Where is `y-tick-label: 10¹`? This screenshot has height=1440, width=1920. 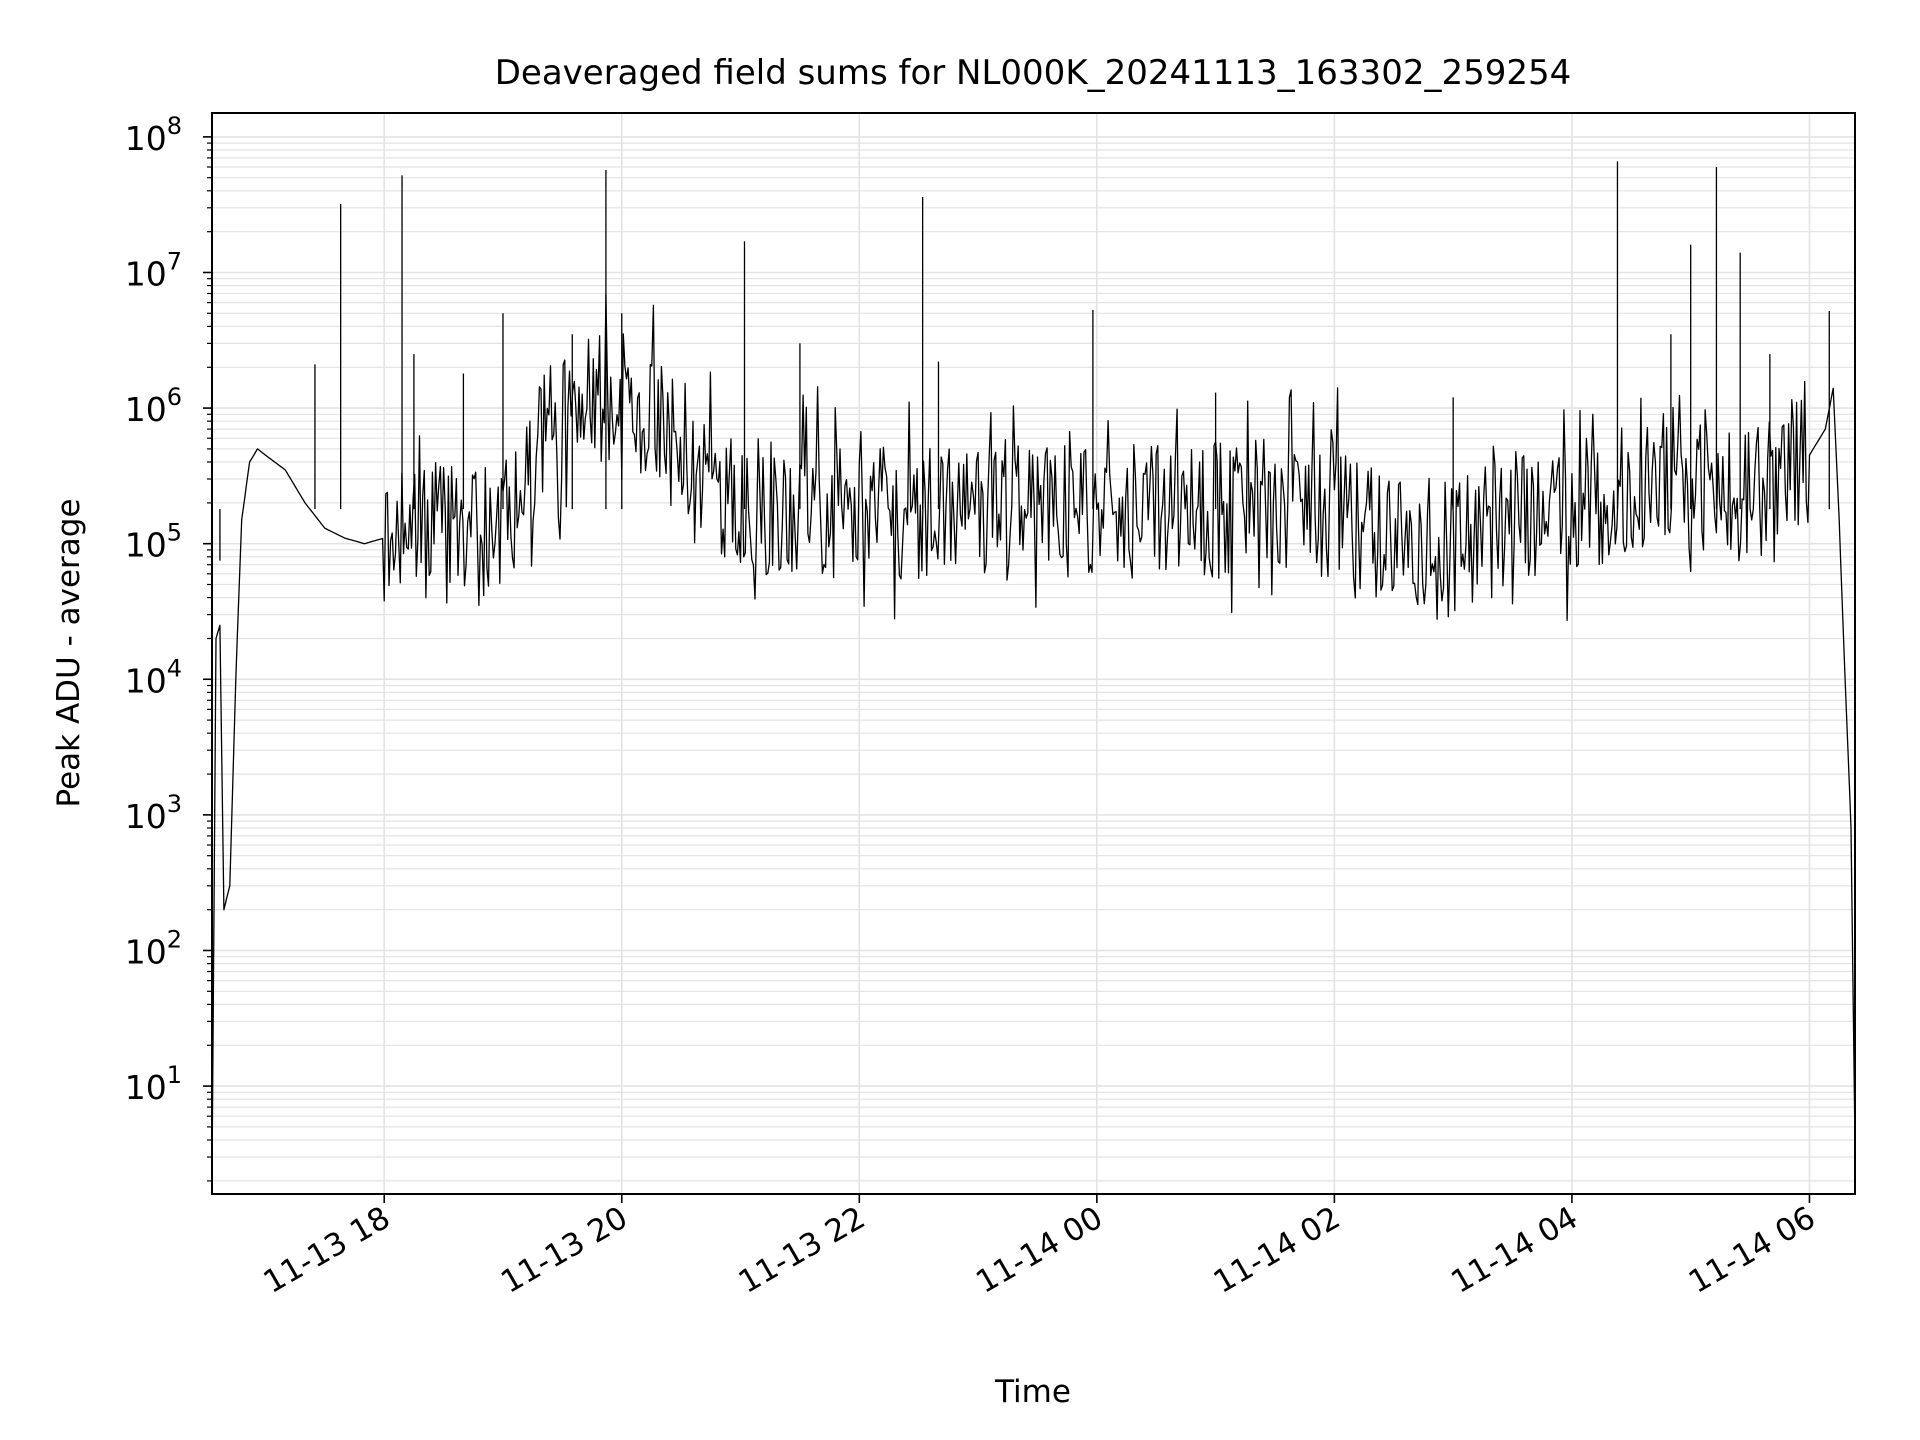 y-tick-label: 10¹ is located at coordinates (153, 1084).